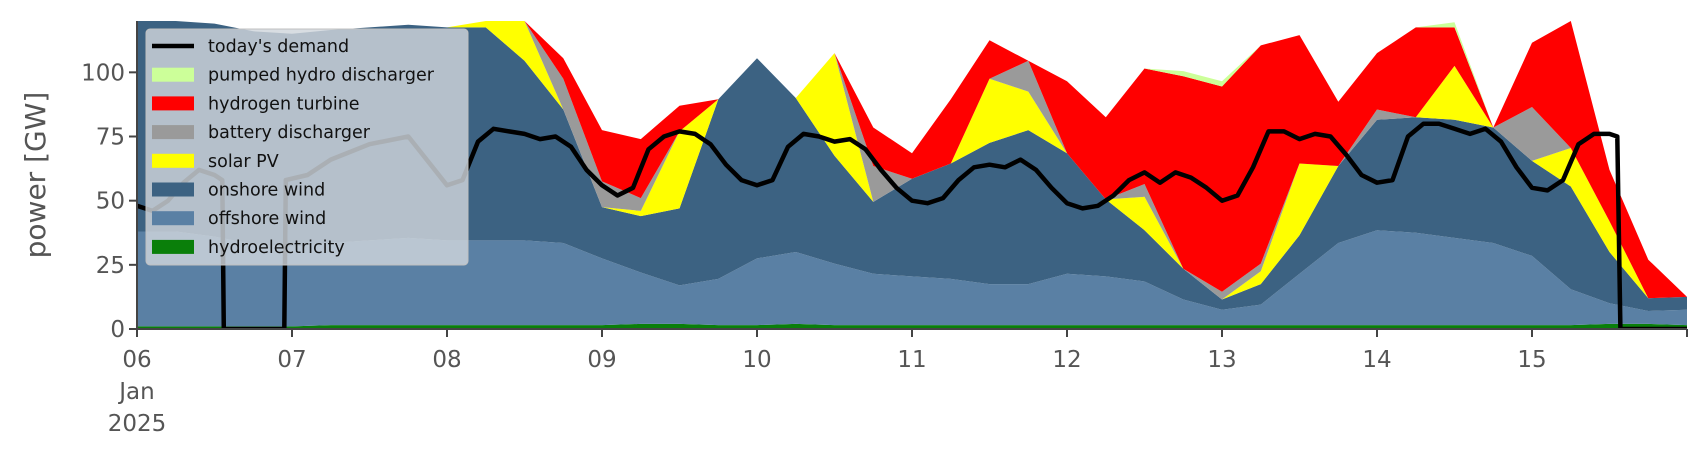  What do you see at coordinates (284, 104) in the screenshot?
I see `legend-label-hydrogen-turbine: hydrogen turbine` at bounding box center [284, 104].